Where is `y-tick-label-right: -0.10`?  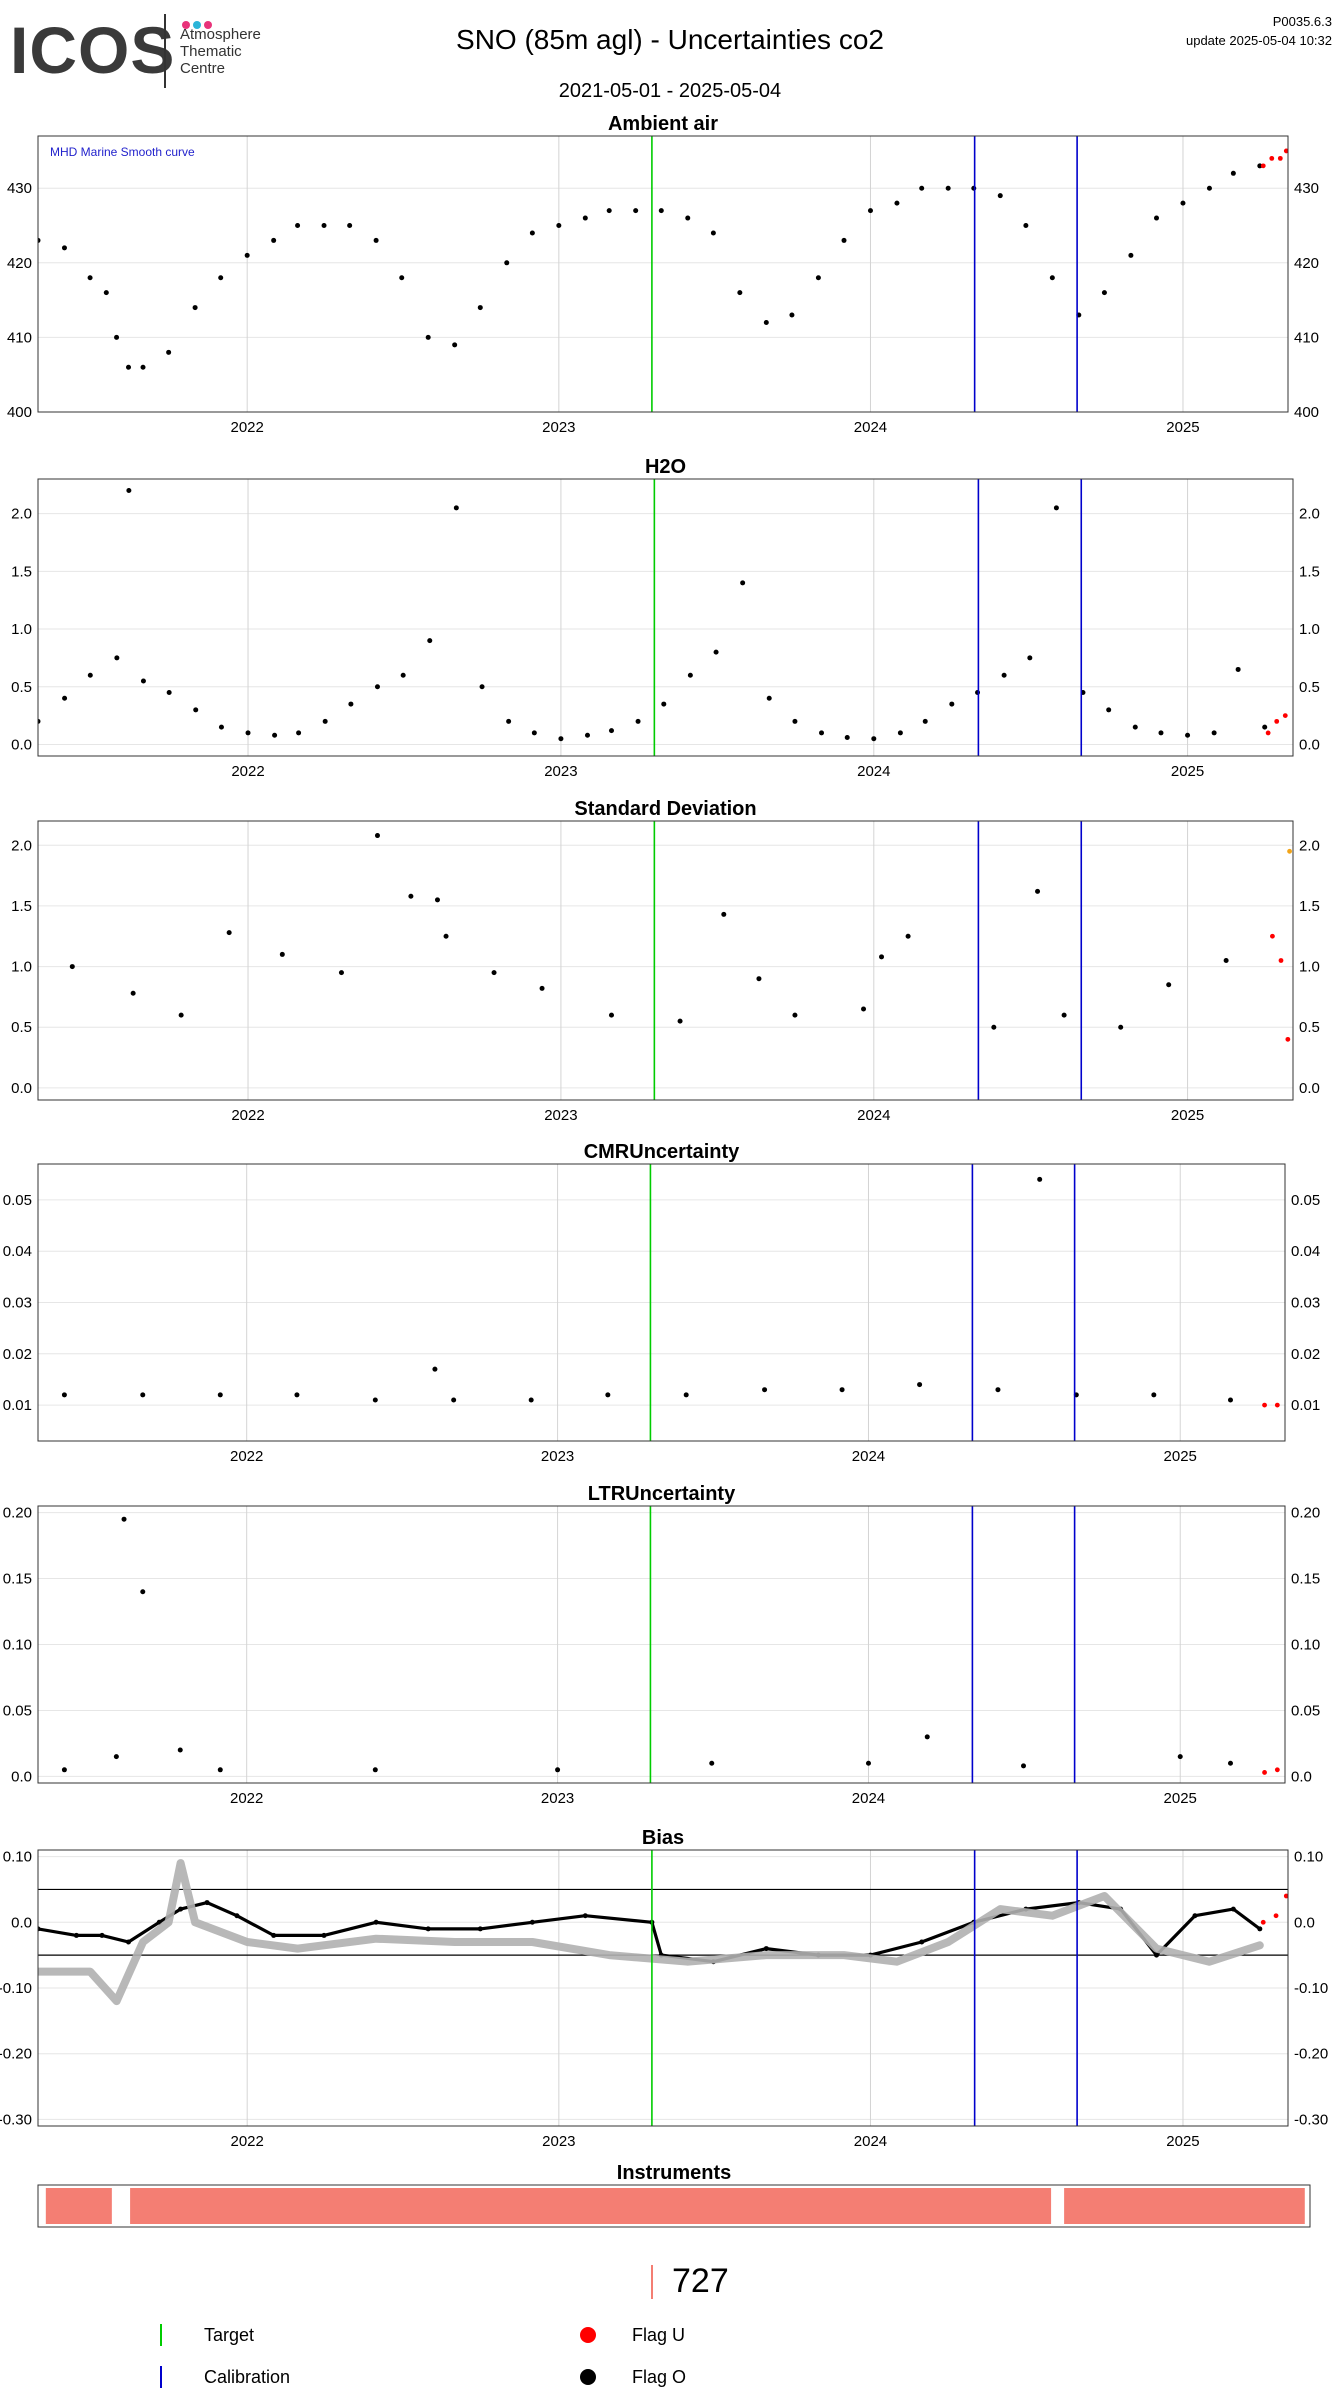
y-tick-label-right: -0.10 is located at coordinates (1311, 1988).